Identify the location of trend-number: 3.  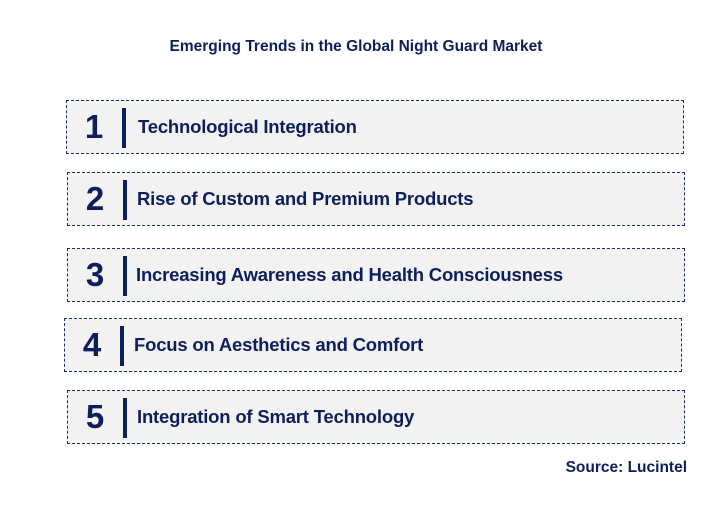
(95, 274).